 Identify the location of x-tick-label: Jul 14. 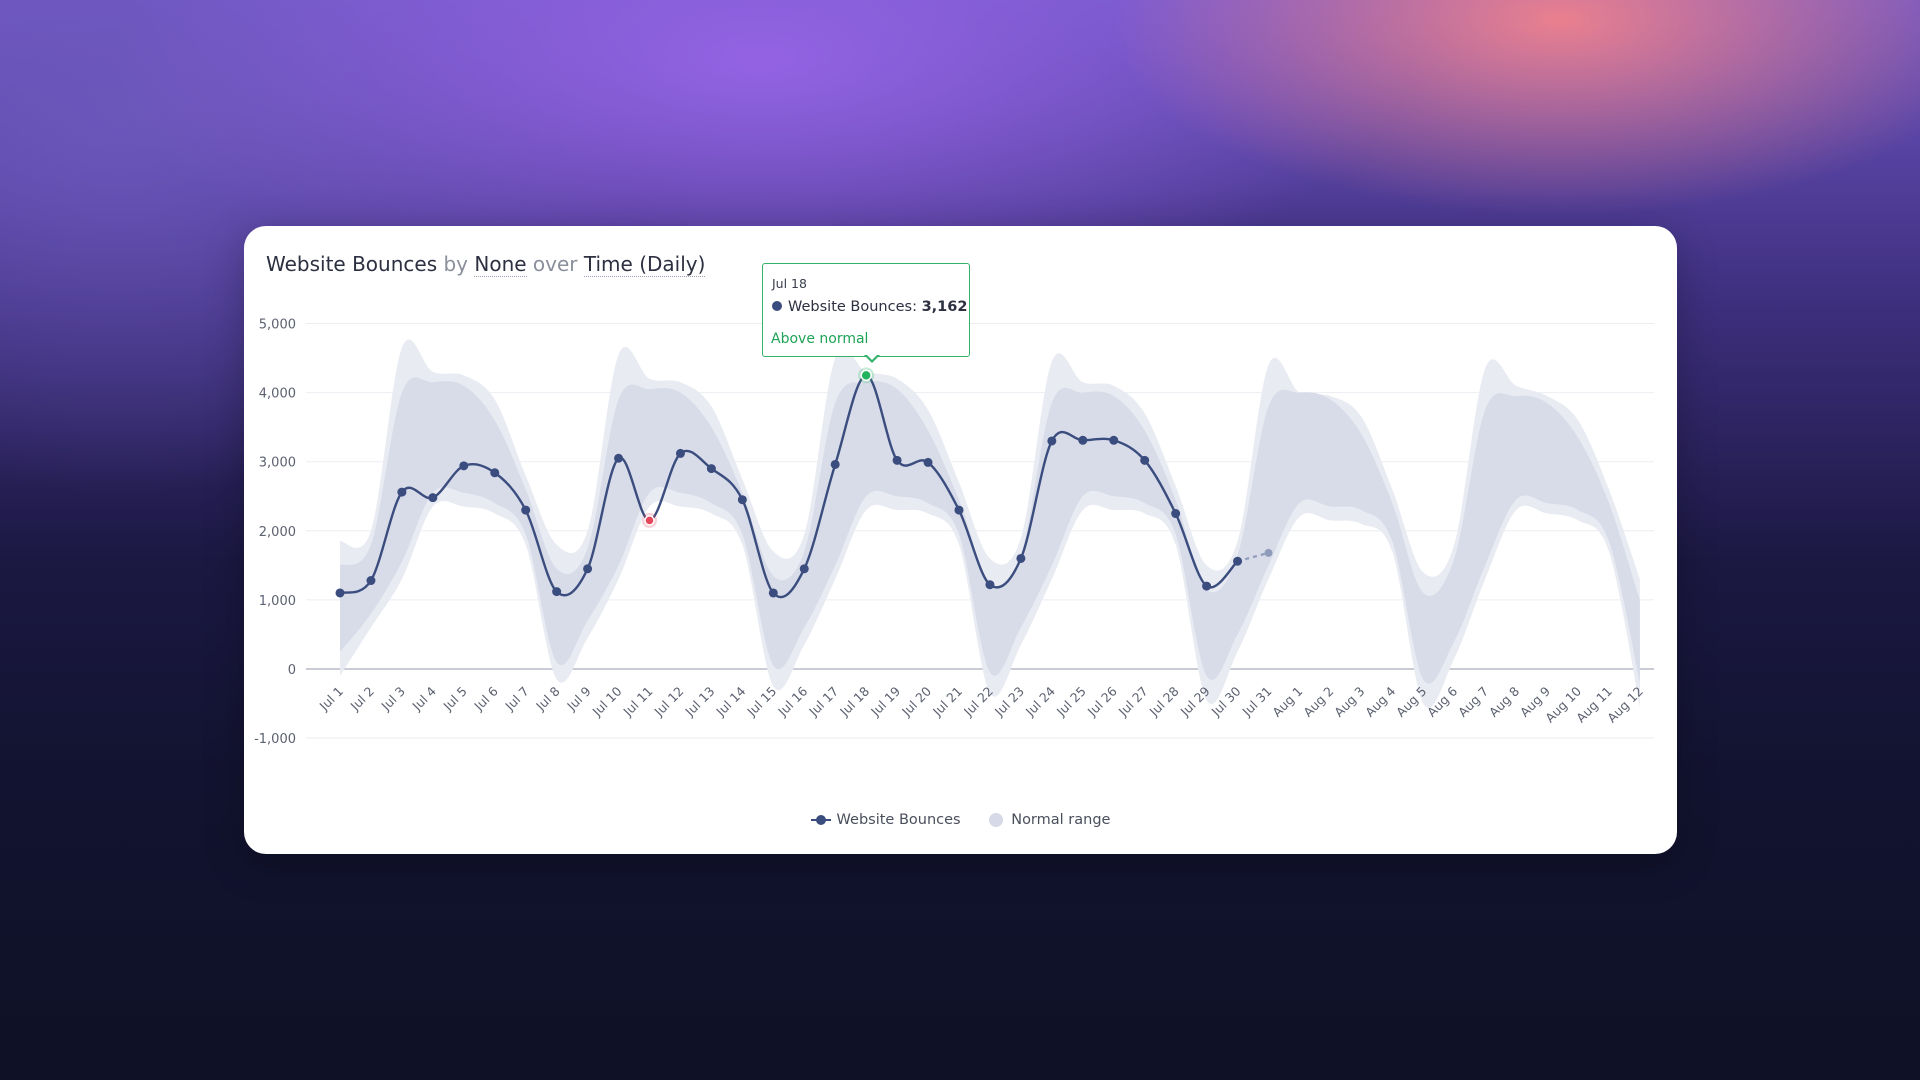
(730, 701).